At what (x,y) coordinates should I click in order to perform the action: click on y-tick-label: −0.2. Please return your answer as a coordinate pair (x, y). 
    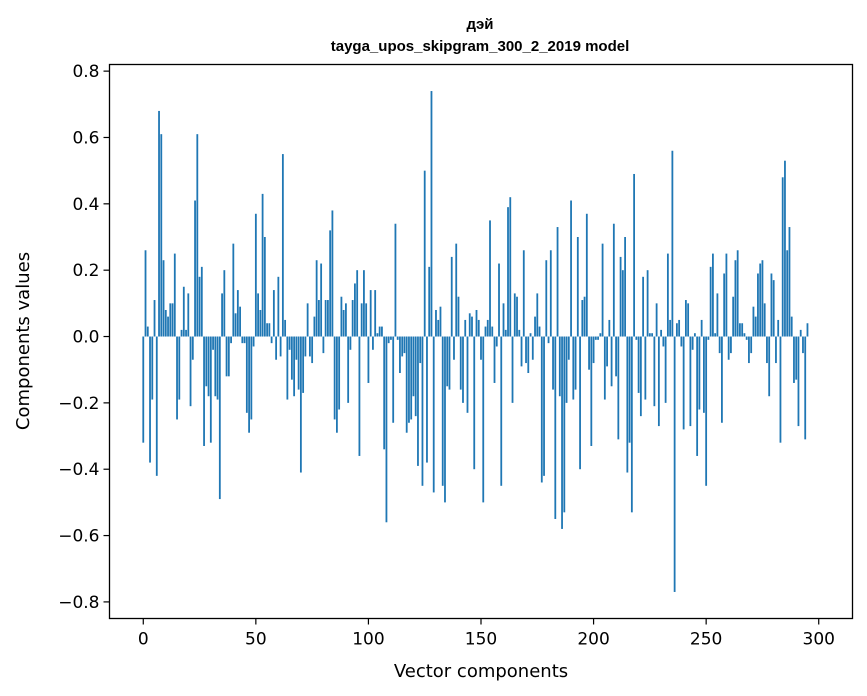
    Looking at the image, I should click on (78, 404).